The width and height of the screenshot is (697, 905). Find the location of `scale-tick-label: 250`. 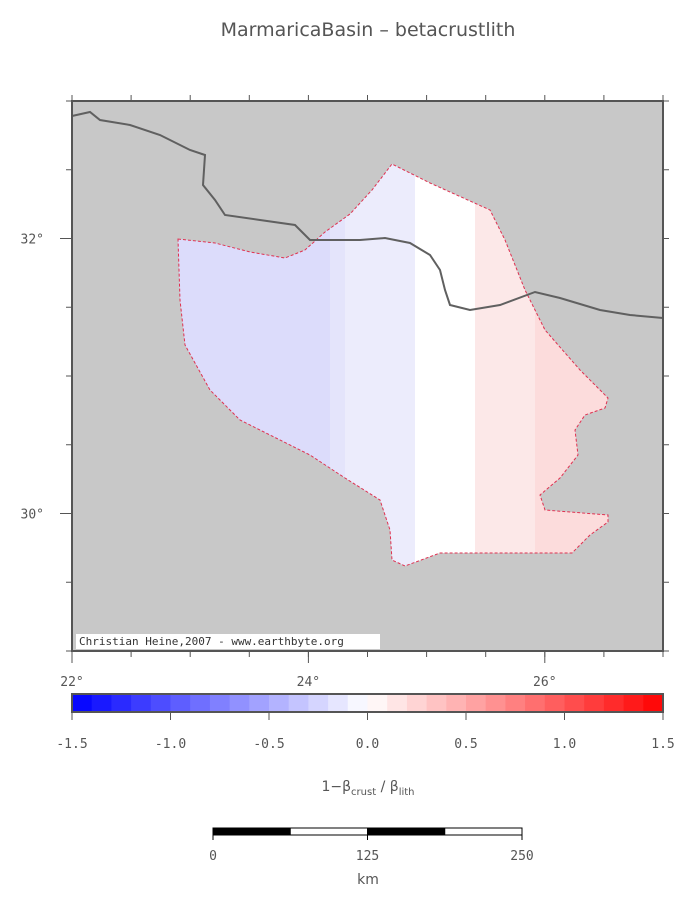

scale-tick-label: 250 is located at coordinates (521, 856).